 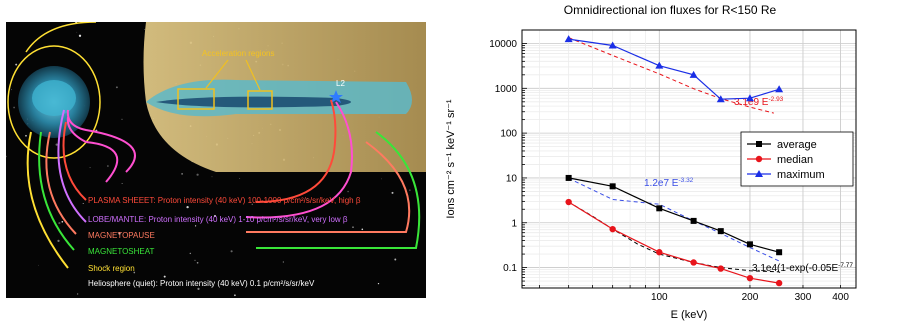 I want to click on l2-label: L2, so click(x=340, y=83).